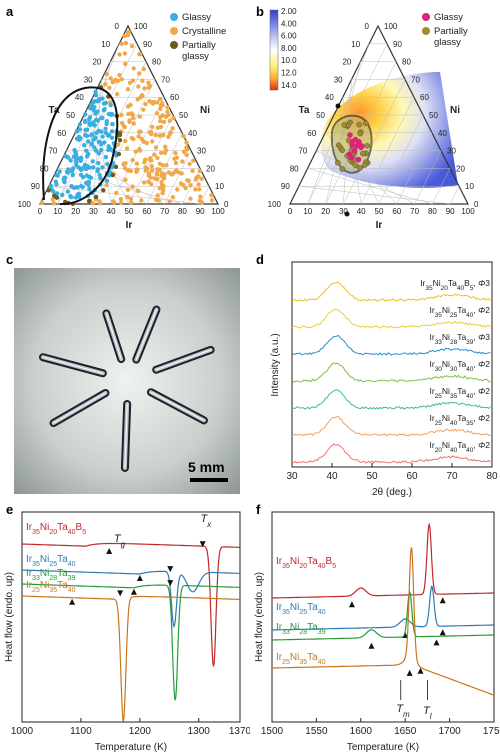 The height and width of the screenshot is (756, 500). Describe the element at coordinates (123, 373) in the screenshot. I see `photo-rods: c 5 mm` at that location.